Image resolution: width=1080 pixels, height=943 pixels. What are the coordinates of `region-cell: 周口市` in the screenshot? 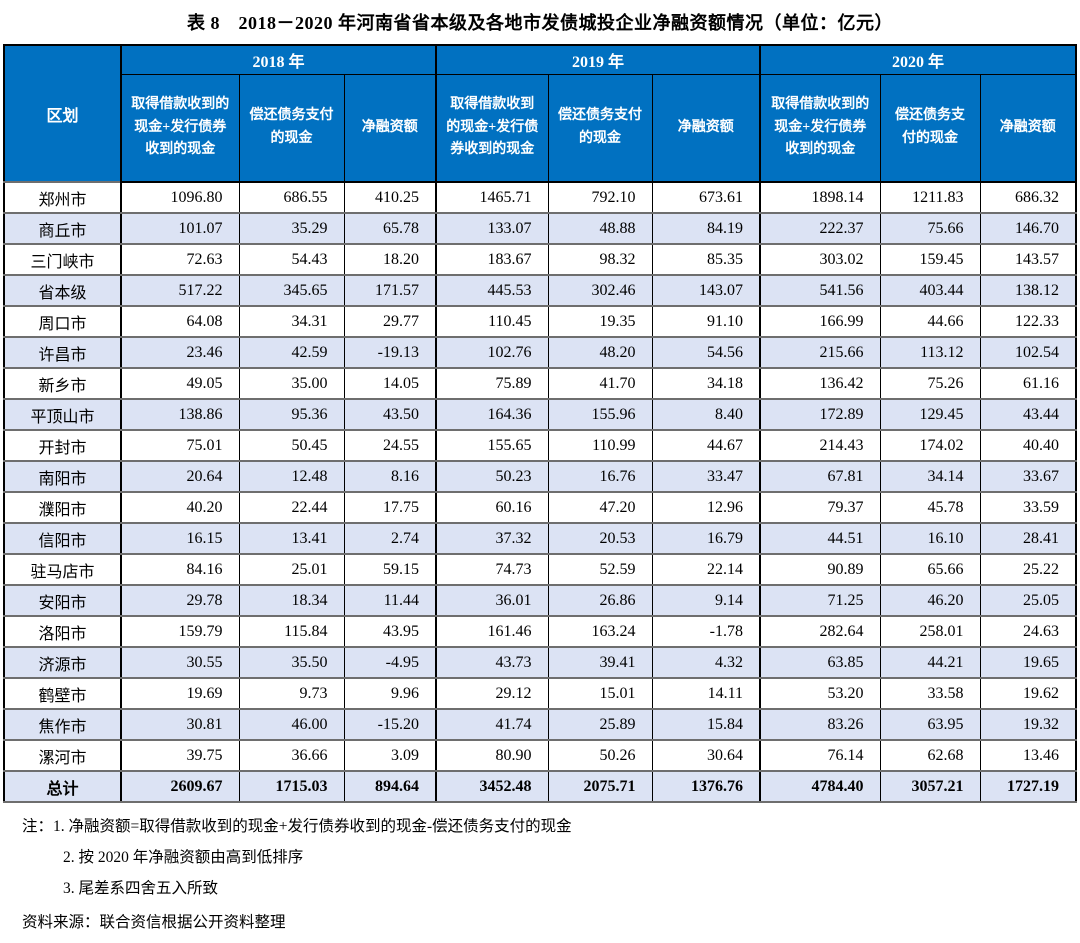 It's located at (62, 321).